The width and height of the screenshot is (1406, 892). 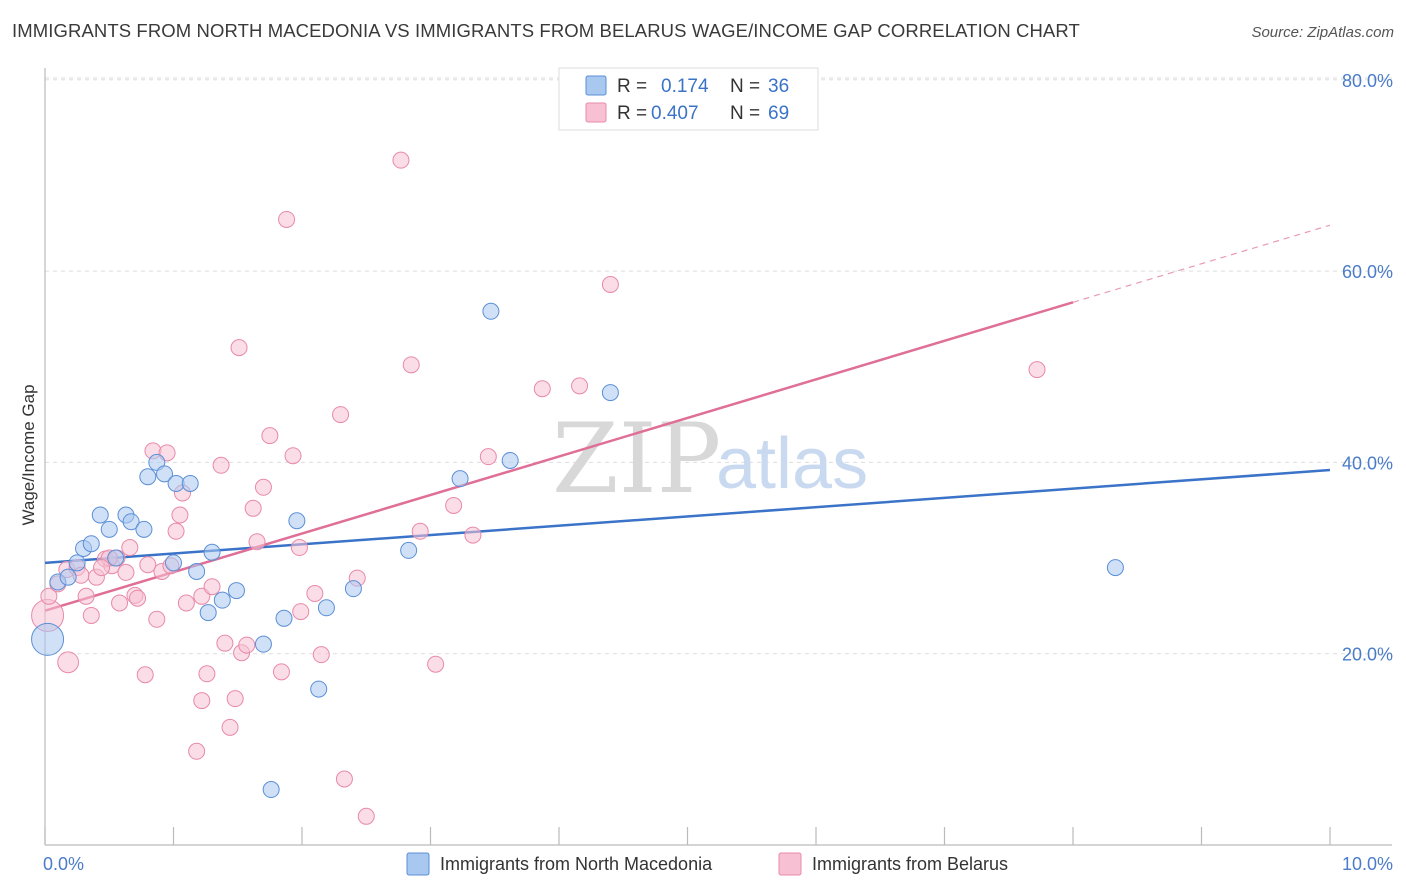 I want to click on x-tick-label: 10.0%, so click(x=1367, y=864).